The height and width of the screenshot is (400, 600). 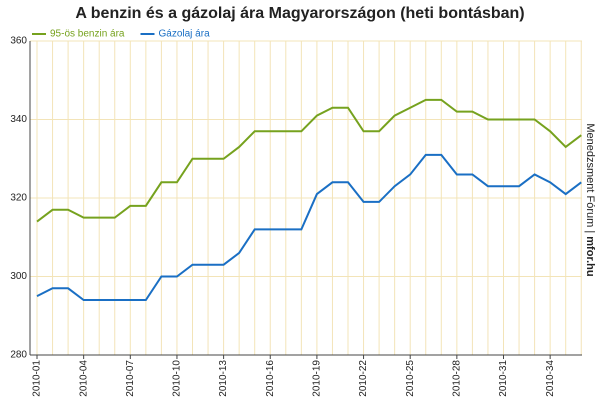 What do you see at coordinates (317, 378) in the screenshot?
I see `x-tick-label: 2010-19` at bounding box center [317, 378].